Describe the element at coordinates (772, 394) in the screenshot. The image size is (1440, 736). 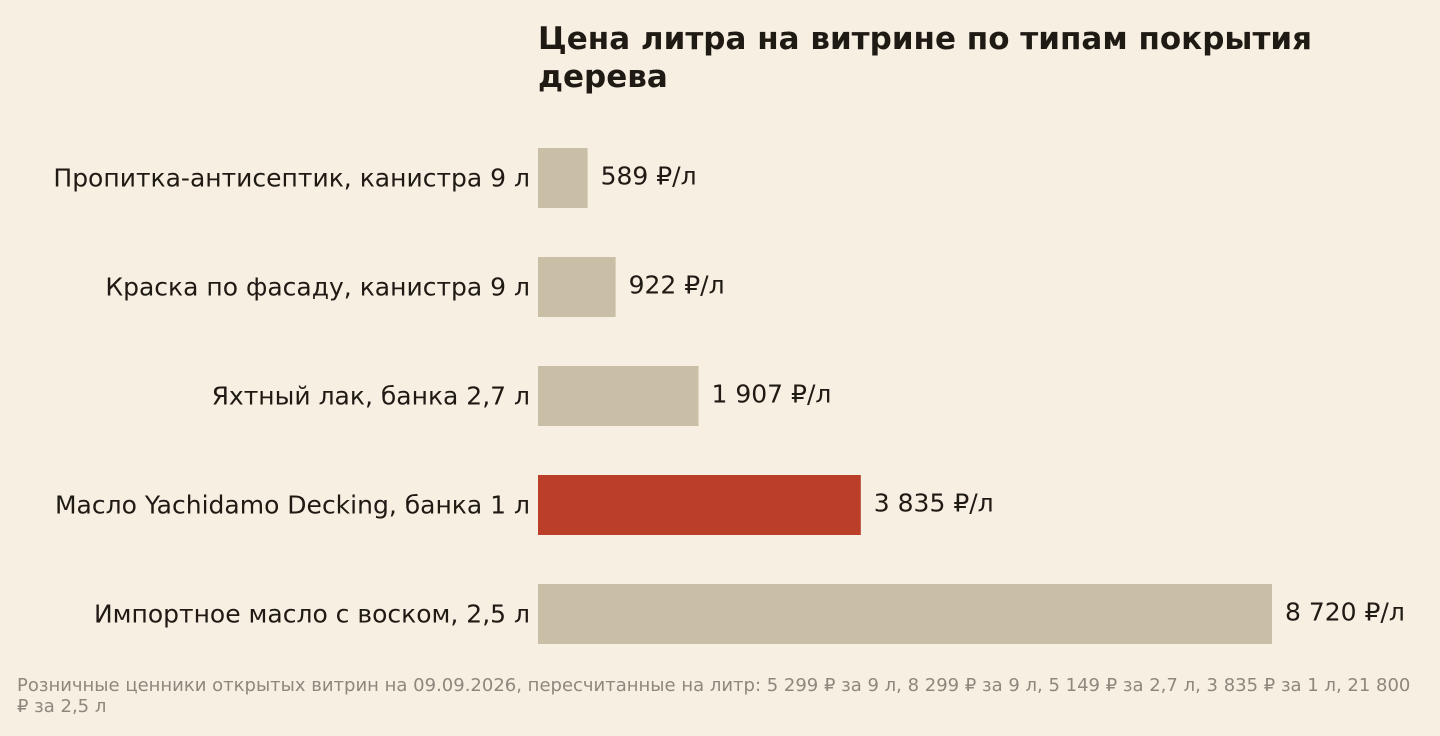
I see `value-label: 1 907 ₽/л` at that location.